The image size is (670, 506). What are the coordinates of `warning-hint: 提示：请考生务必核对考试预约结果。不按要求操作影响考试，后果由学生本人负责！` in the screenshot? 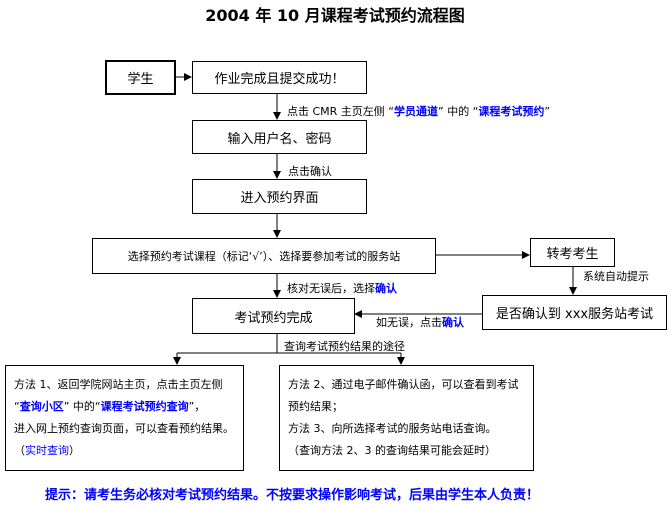 It's located at (292, 495).